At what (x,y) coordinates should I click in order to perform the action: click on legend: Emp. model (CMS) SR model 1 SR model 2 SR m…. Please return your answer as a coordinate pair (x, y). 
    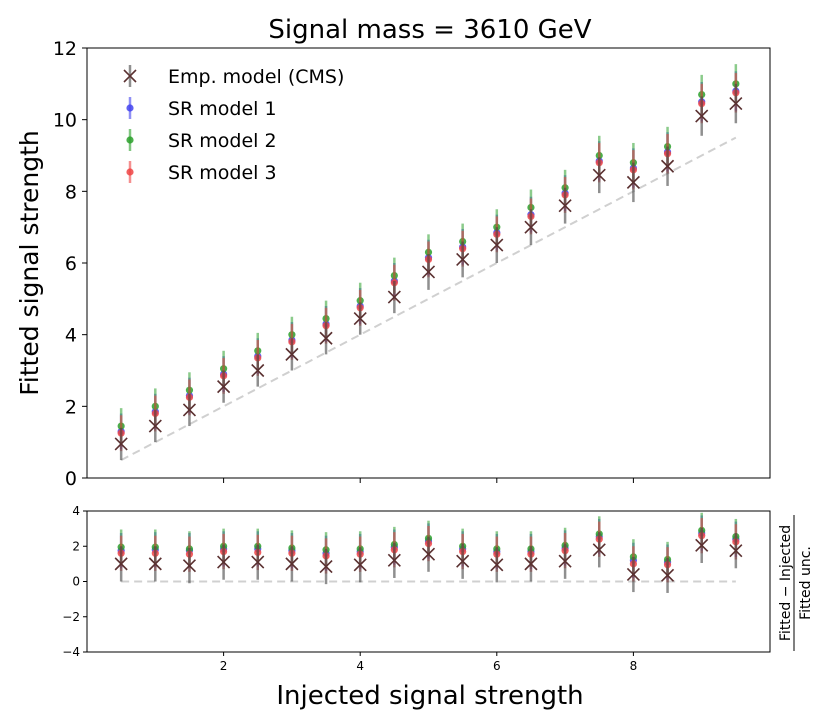
    Looking at the image, I should click on (233, 124).